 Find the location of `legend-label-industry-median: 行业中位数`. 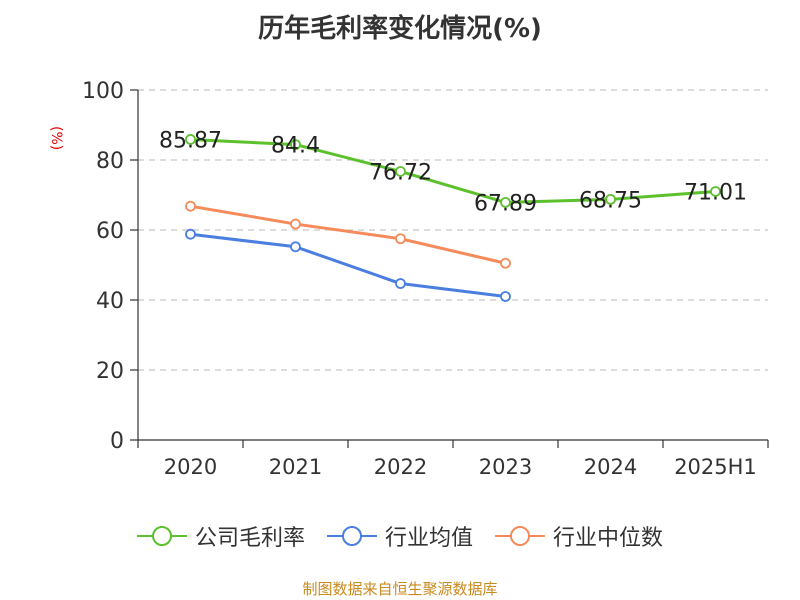

legend-label-industry-median: 行业中位数 is located at coordinates (608, 538).